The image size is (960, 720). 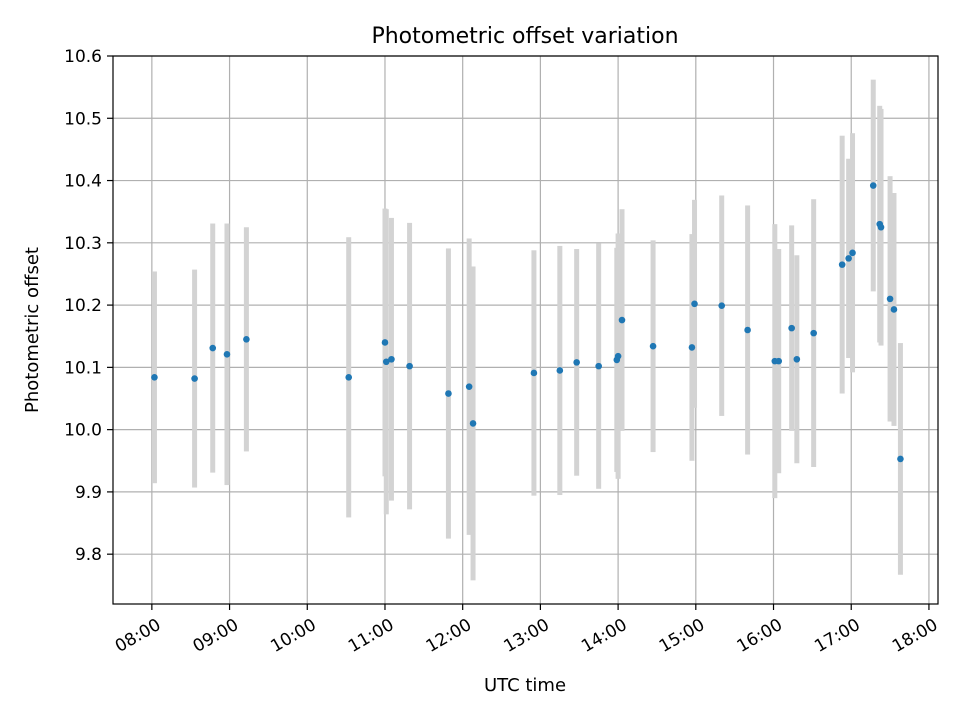 I want to click on y-tick-label: 10.0, so click(x=83, y=431).